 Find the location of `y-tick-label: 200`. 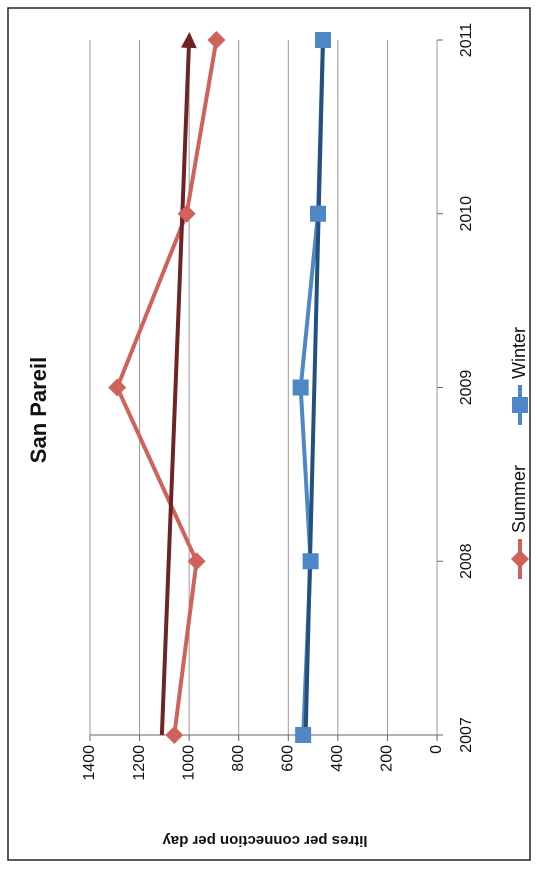

y-tick-label: 200 is located at coordinates (387, 758).